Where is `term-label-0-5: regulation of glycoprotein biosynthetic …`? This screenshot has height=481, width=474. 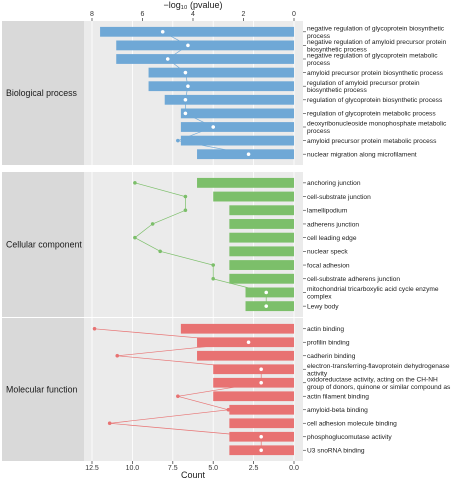 term-label-0-5: regulation of glycoprotein biosynthetic … is located at coordinates (375, 100).